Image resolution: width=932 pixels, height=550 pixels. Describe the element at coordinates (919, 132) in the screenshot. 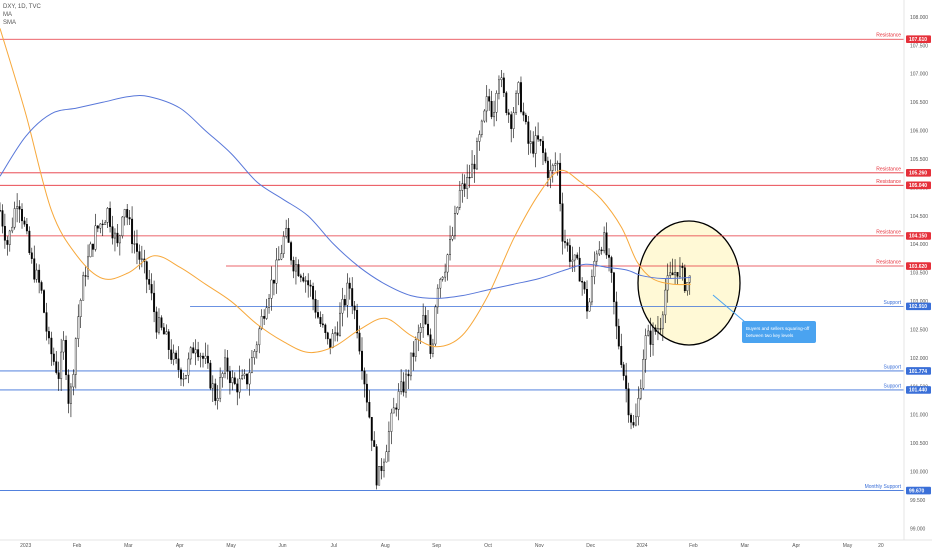

I see `price-tick-label-4: 106.000` at that location.